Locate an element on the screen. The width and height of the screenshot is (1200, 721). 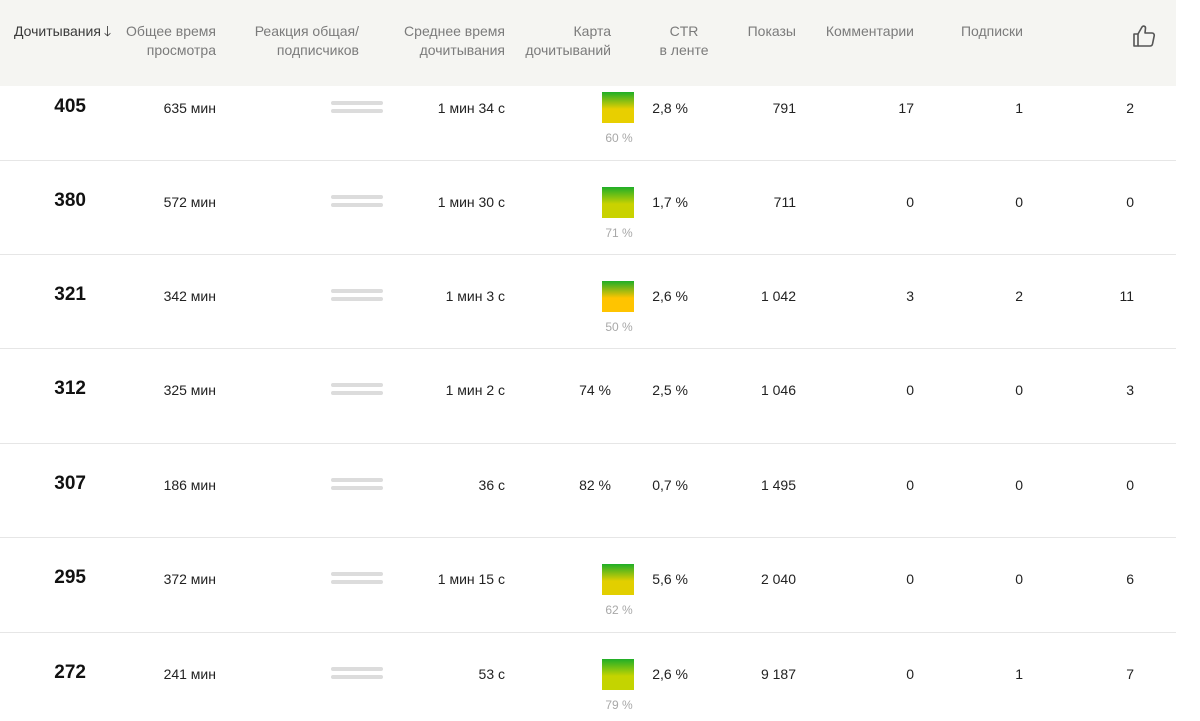
impressions-value: 711 is located at coordinates (784, 202).